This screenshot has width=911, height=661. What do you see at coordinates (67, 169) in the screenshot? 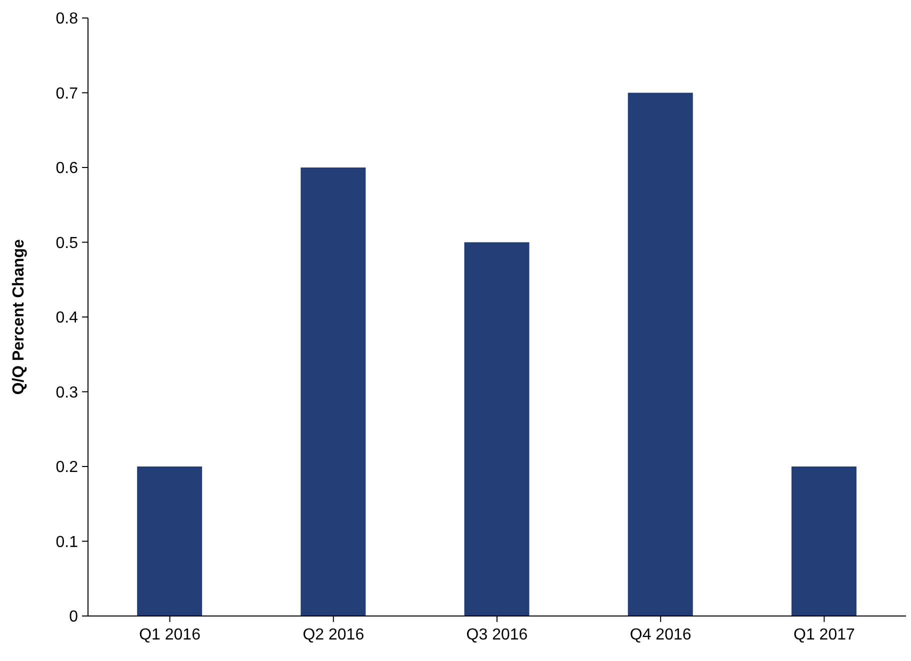
I see `y-tick-label: 0.6` at bounding box center [67, 169].